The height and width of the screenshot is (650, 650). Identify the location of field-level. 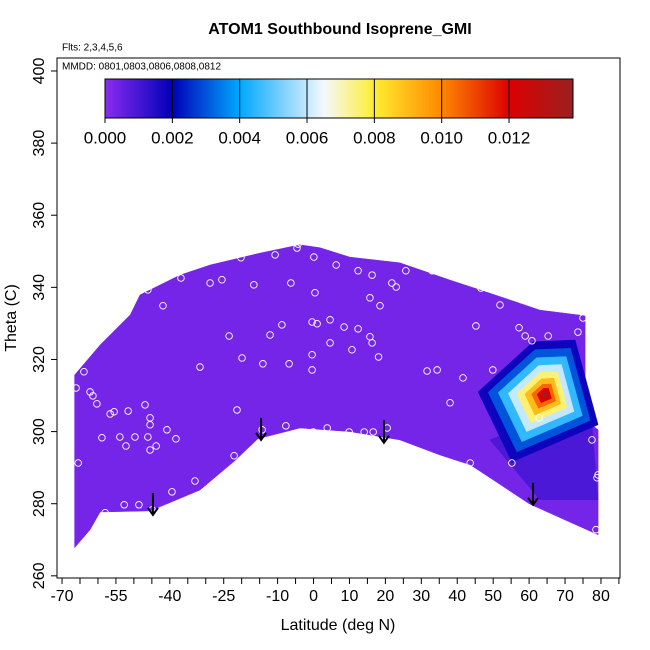
(544, 395).